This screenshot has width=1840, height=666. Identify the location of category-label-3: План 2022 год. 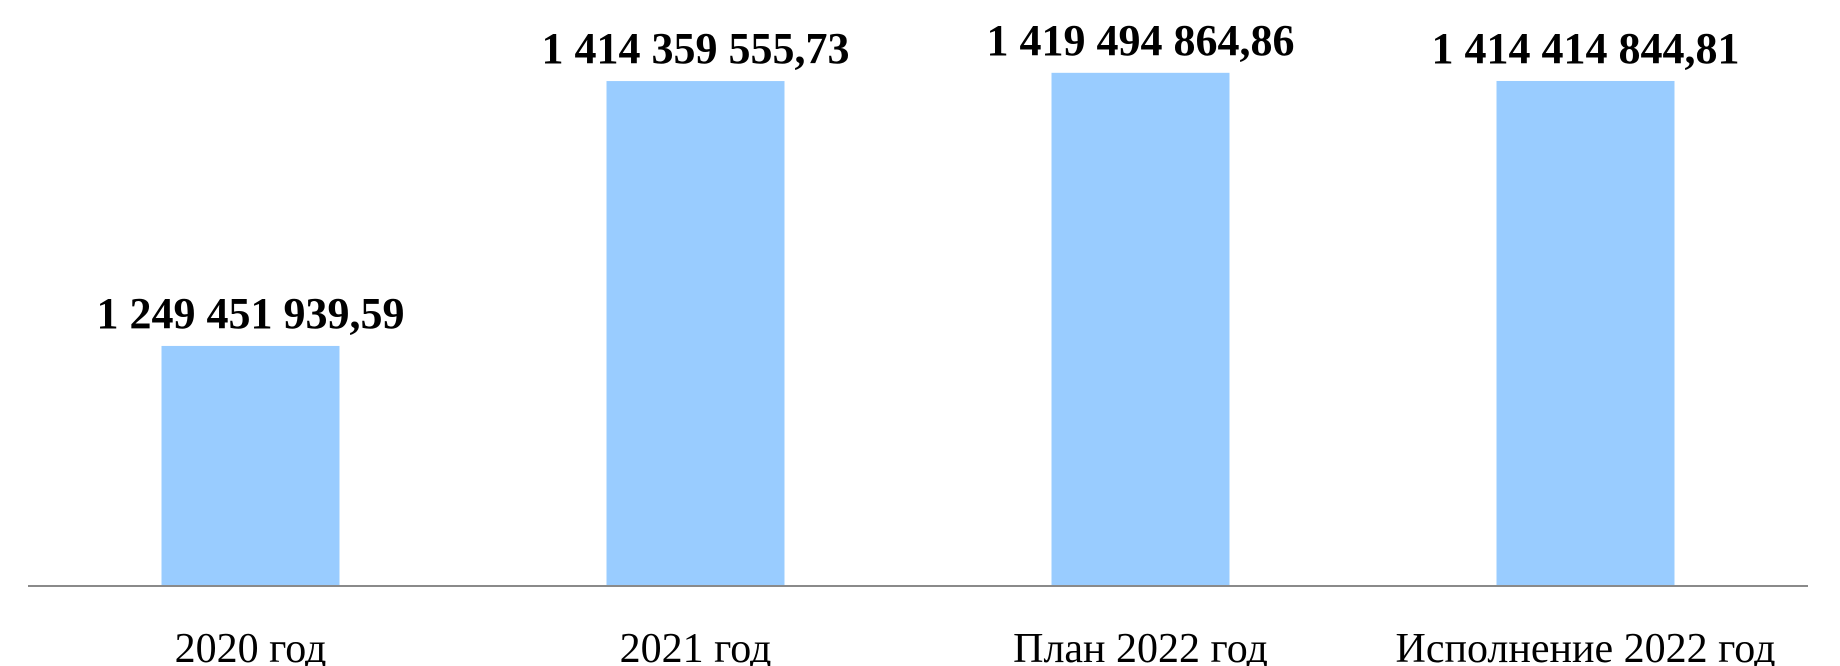
(1140, 646).